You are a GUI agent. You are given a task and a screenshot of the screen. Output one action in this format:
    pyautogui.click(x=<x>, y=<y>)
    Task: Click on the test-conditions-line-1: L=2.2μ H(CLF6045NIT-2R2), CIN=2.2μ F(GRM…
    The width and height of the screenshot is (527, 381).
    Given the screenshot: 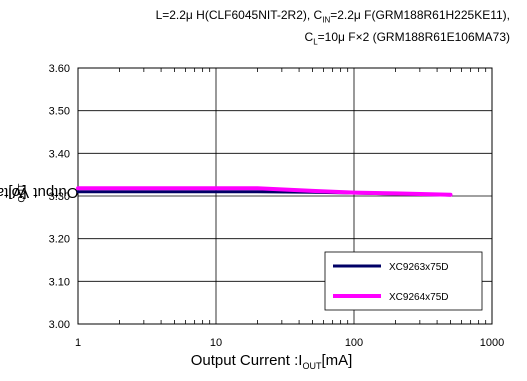 What is the action you would take?
    pyautogui.click(x=332, y=16)
    